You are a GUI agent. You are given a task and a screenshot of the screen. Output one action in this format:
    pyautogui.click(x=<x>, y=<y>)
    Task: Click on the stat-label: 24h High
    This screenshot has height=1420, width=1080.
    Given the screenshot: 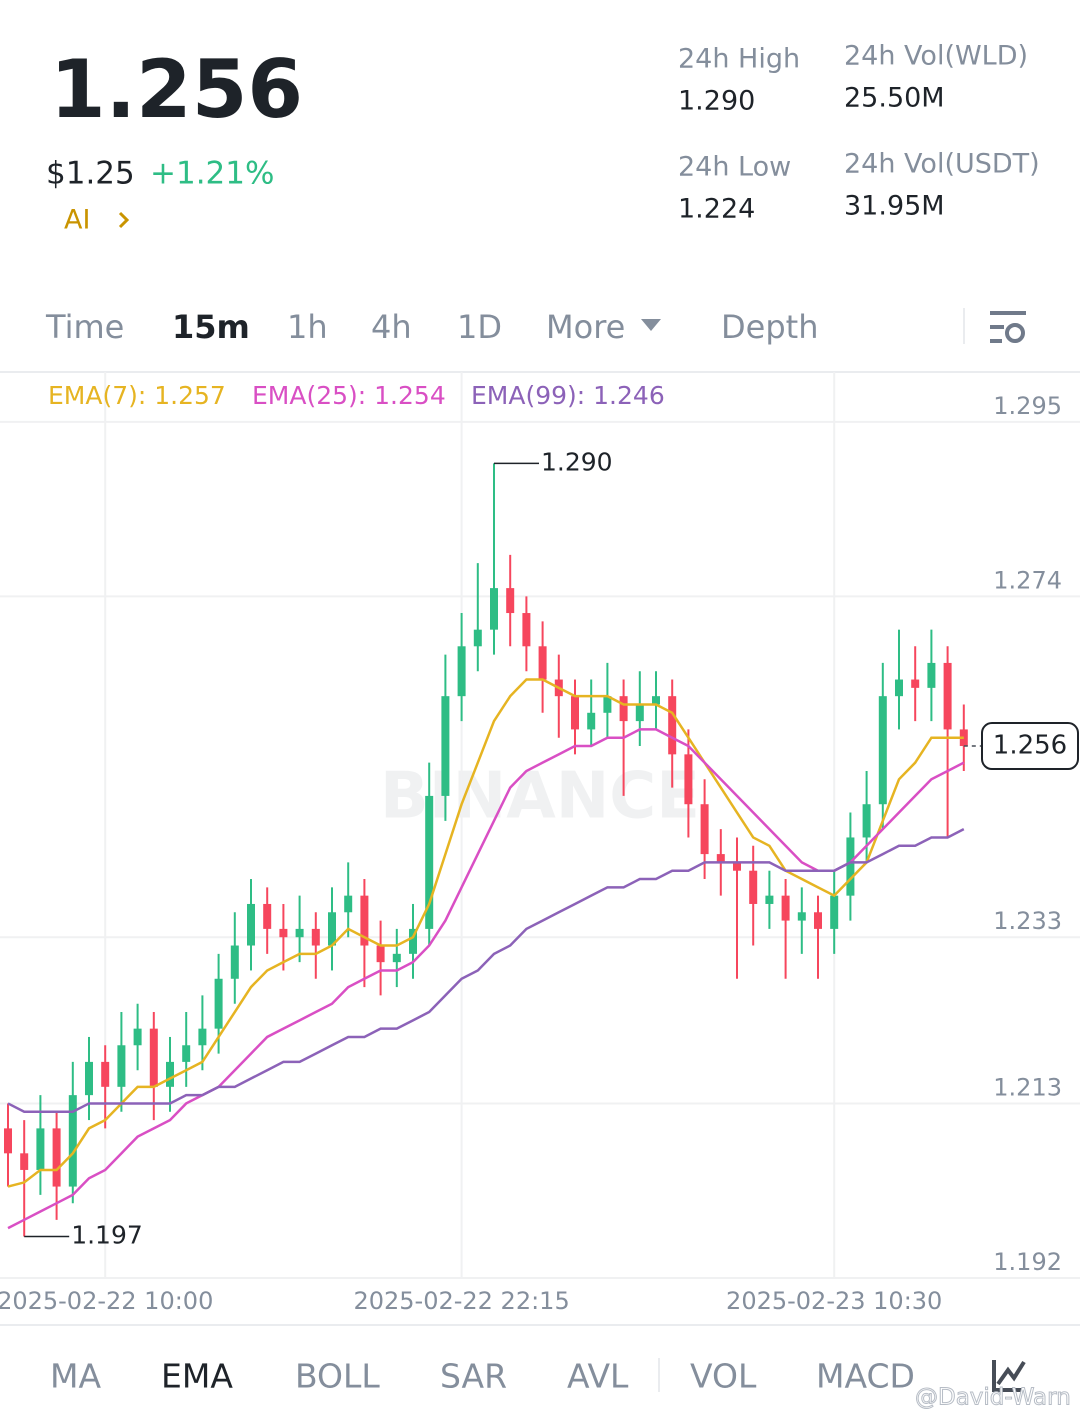 What is the action you would take?
    pyautogui.click(x=739, y=59)
    